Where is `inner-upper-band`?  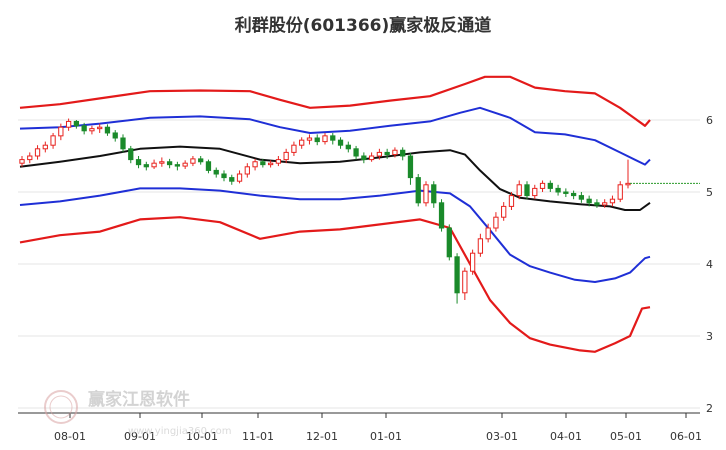
inner-upper-band is located at coordinates (335, 136).